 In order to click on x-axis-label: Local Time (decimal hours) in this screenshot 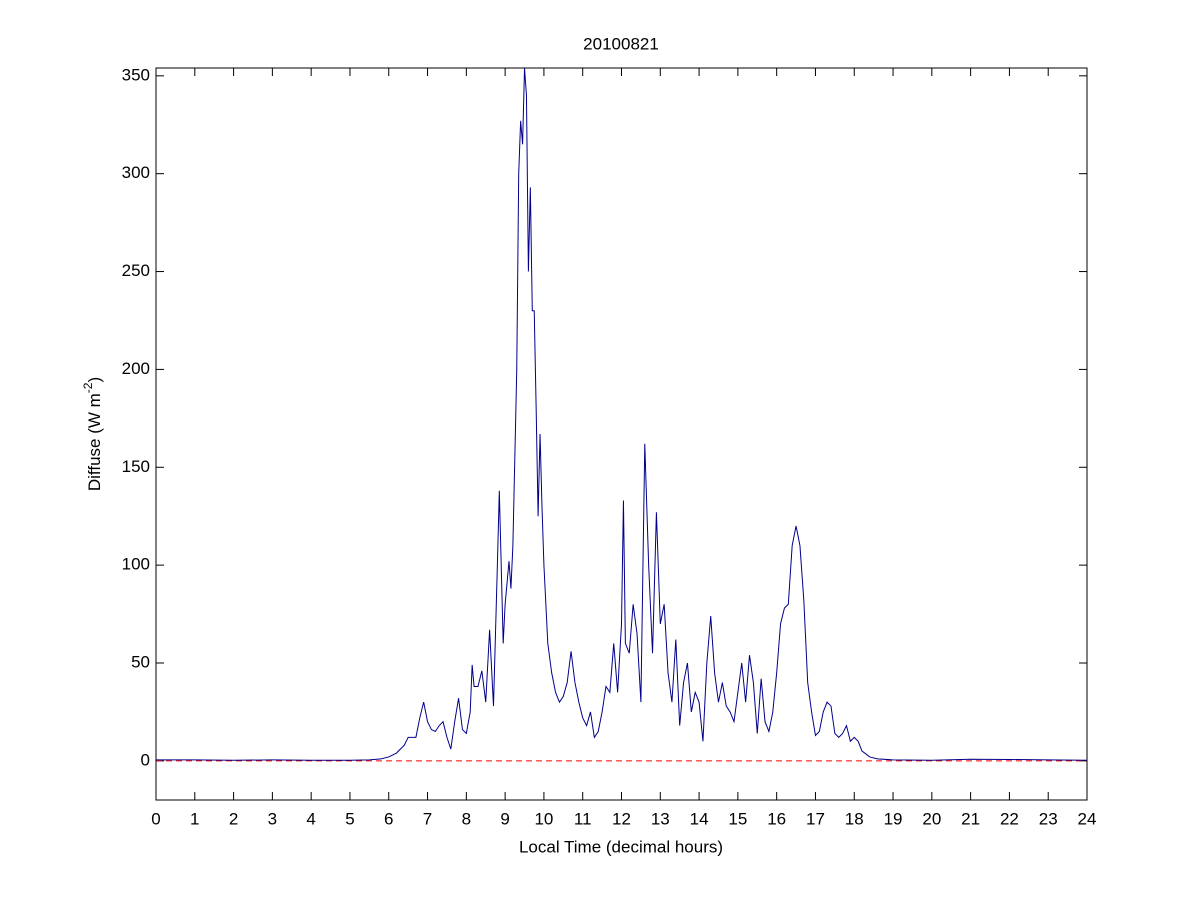, I will do `click(621, 846)`.